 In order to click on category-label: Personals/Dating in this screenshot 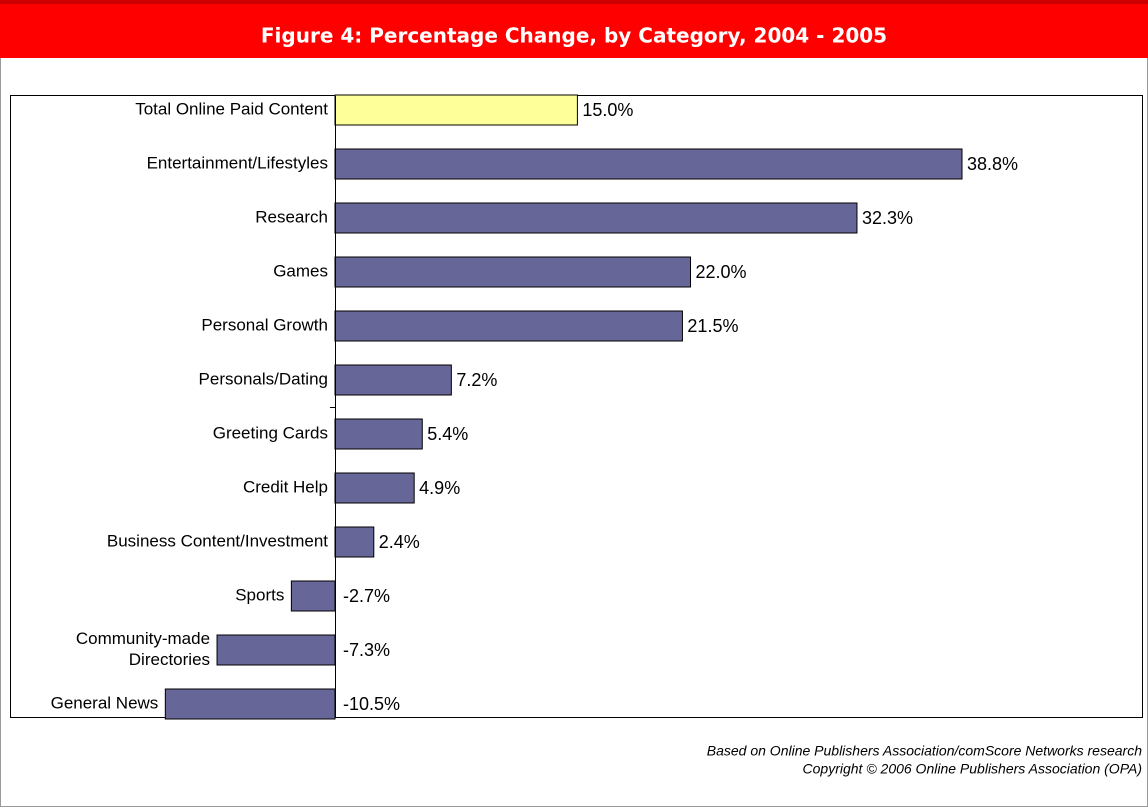, I will do `click(263, 378)`.